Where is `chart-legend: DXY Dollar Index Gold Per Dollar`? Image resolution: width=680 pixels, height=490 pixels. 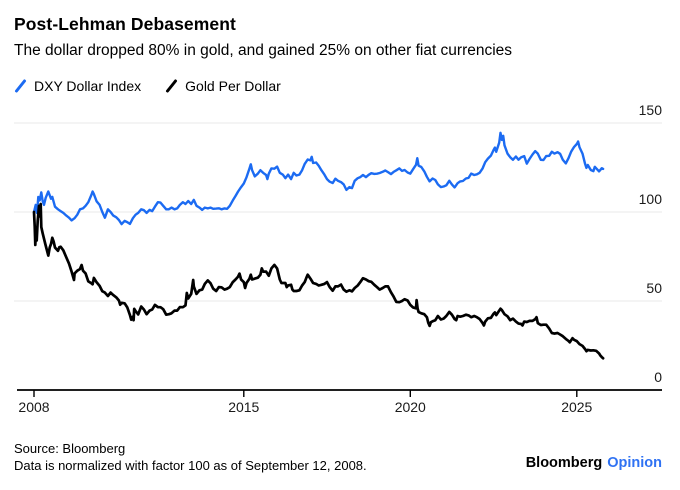 chart-legend: DXY Dollar Index Gold Per Dollar is located at coordinates (147, 86).